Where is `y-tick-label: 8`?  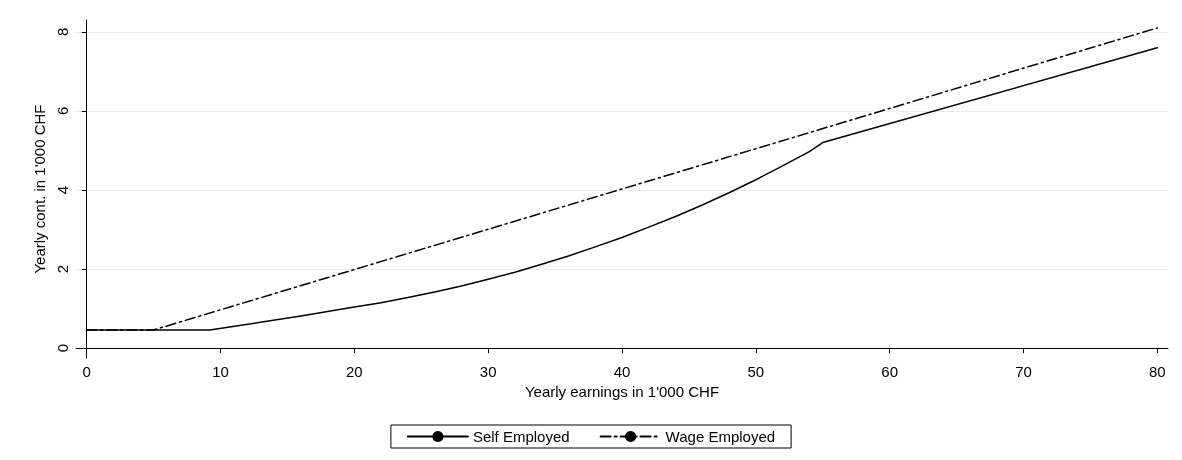
y-tick-label: 8 is located at coordinates (62, 32).